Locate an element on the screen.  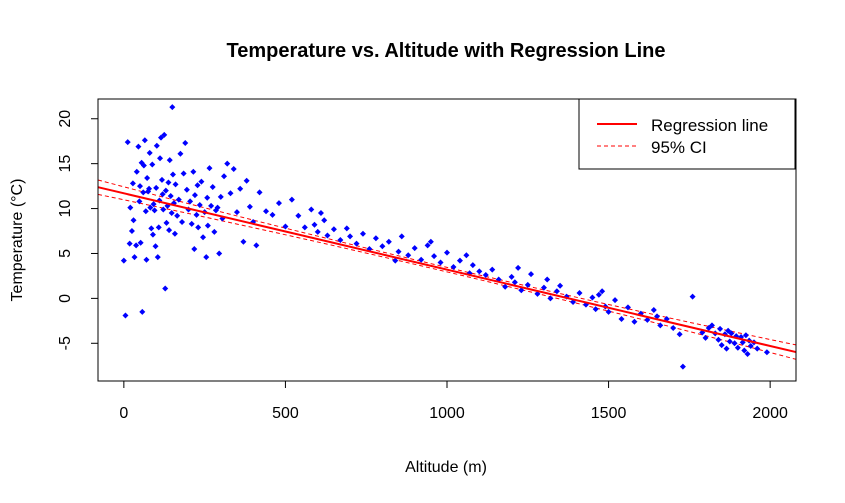
legend-ci-label: 95% CI is located at coordinates (679, 147).